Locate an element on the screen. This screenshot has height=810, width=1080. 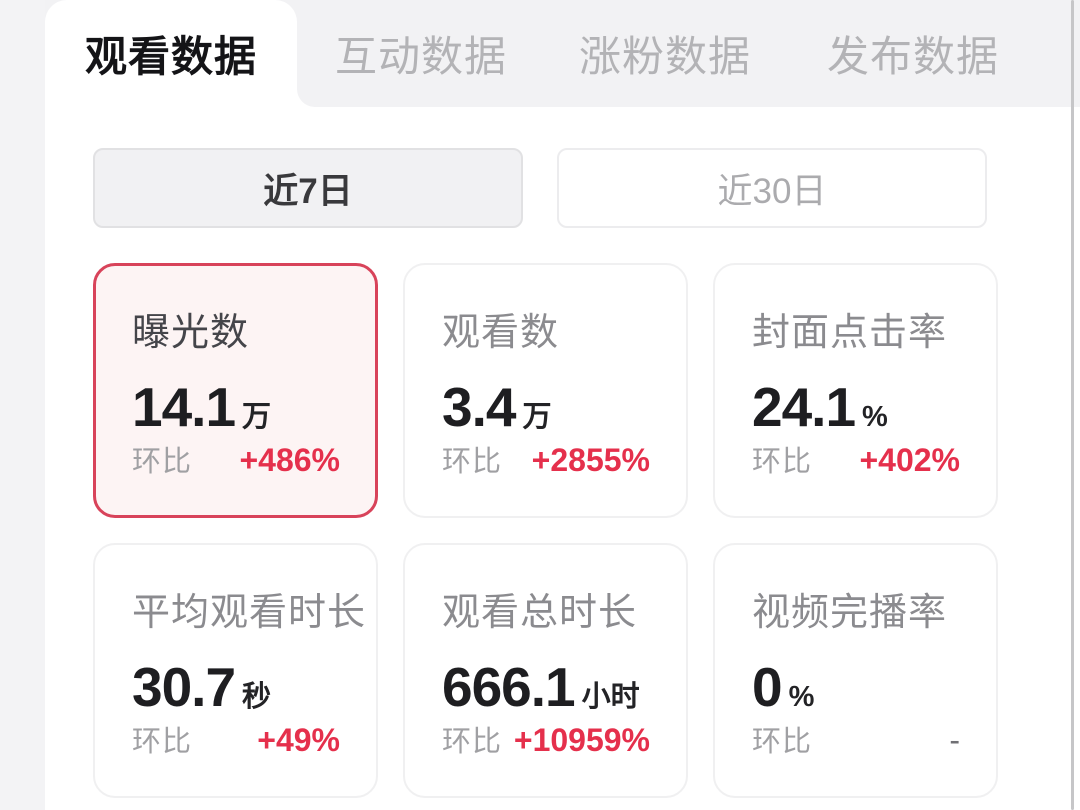
metric-card-views: 观看数 3.4 万 环比 +2855% is located at coordinates (545, 390).